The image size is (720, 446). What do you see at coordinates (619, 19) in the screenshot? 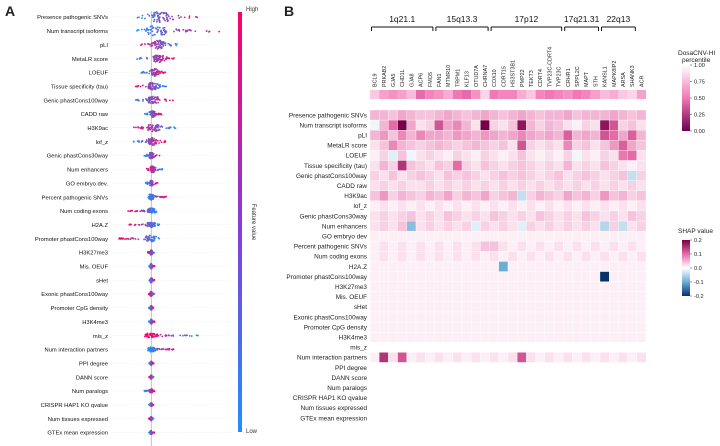
I see `region-label: 22q13` at bounding box center [619, 19].